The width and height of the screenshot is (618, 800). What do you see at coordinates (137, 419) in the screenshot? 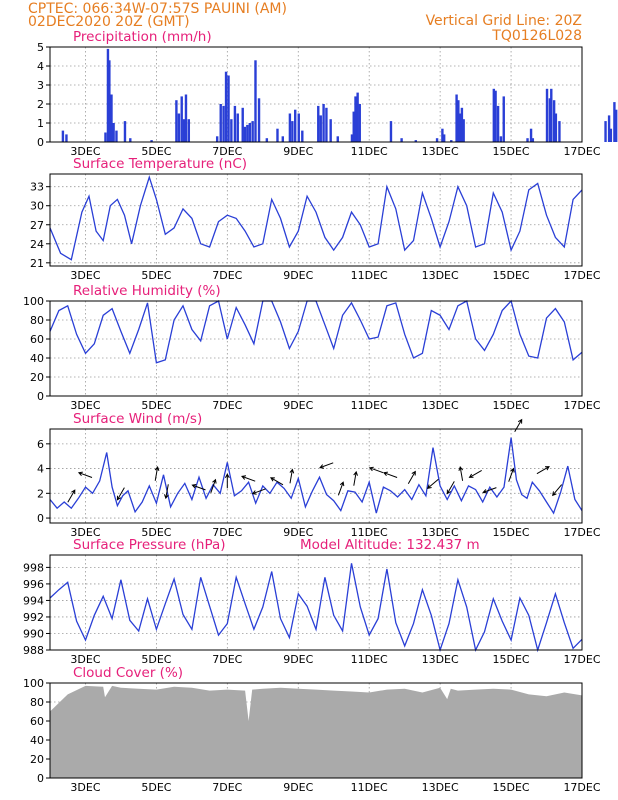
I see `panel-title: Surface Wind (m/s)` at bounding box center [137, 419].